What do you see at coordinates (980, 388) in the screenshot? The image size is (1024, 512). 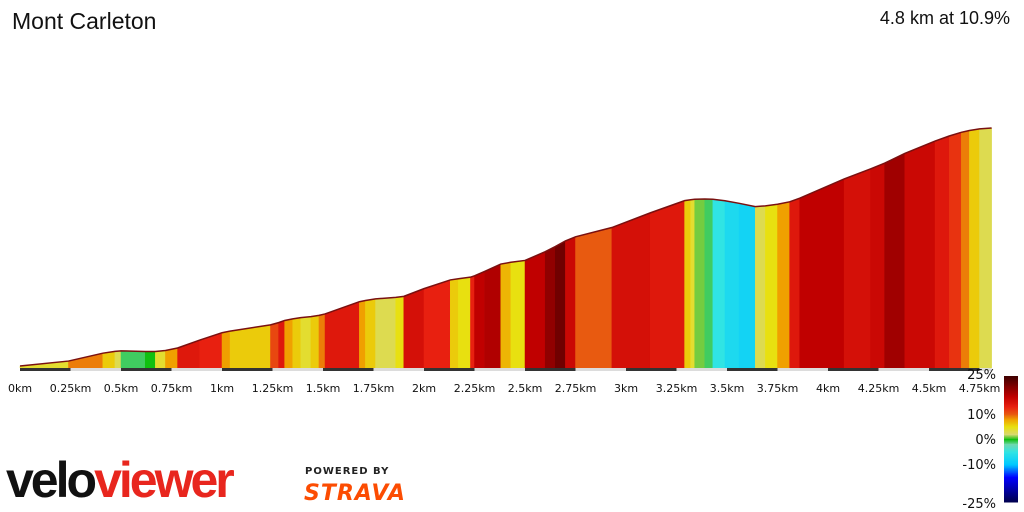 I see `x-tick-label: 4.75km` at bounding box center [980, 388].